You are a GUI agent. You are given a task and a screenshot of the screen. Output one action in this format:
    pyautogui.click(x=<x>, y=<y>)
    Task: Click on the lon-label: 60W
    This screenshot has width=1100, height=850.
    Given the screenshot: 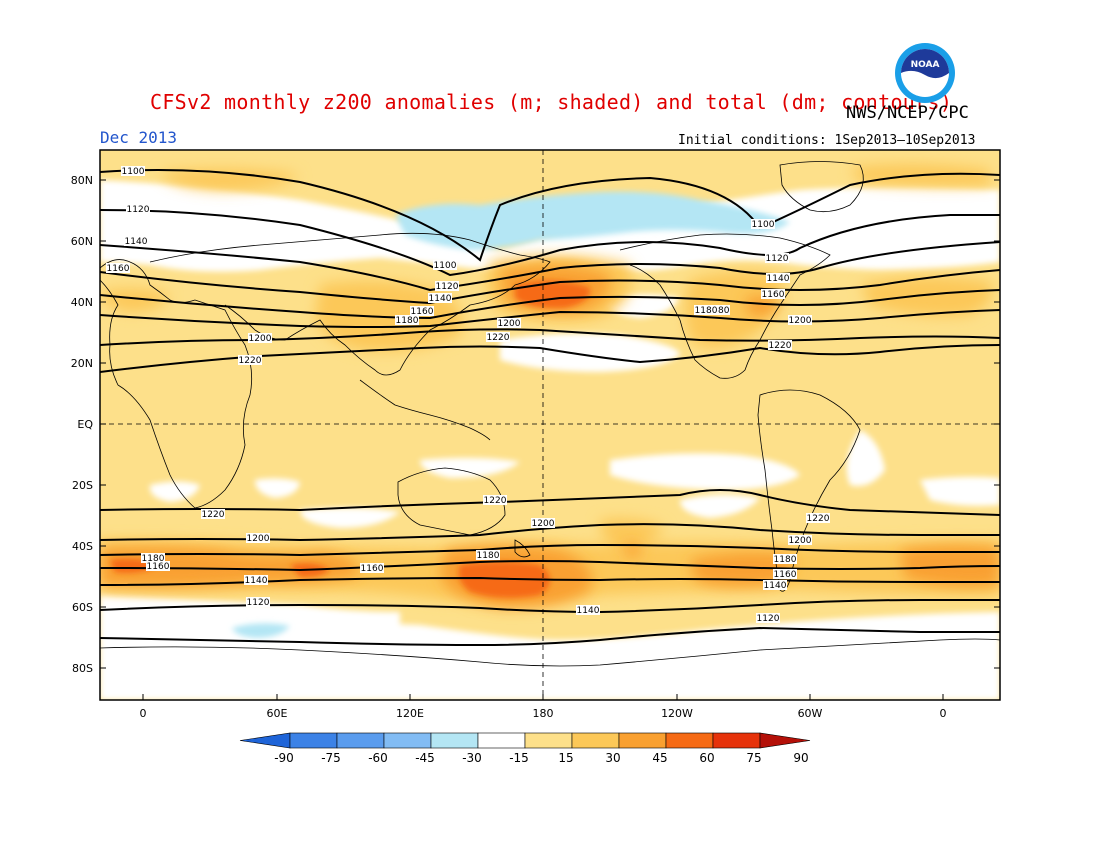 What is the action you would take?
    pyautogui.click(x=810, y=713)
    